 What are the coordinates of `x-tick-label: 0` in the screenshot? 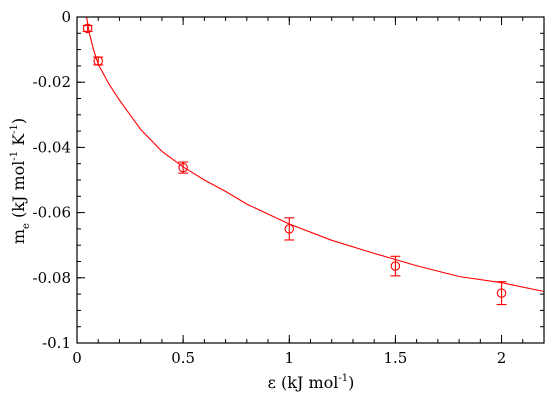 It's located at (77, 358).